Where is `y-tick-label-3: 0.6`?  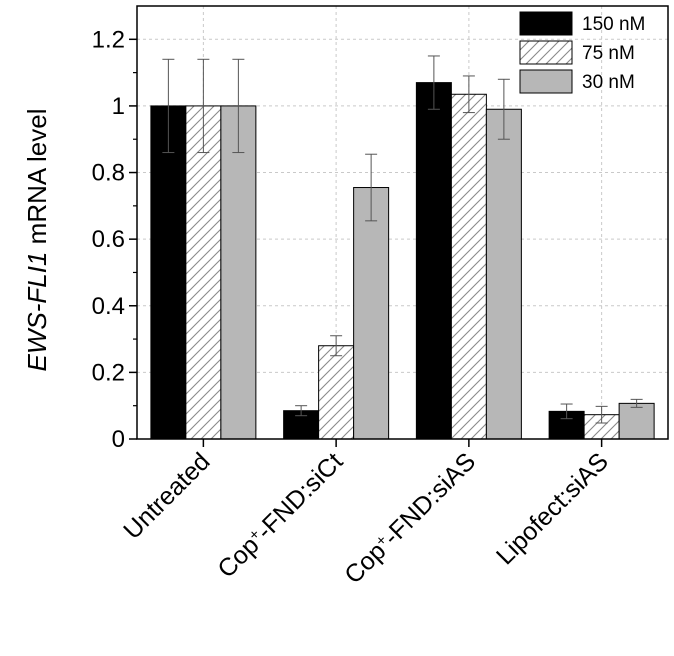 y-tick-label-3: 0.6 is located at coordinates (108, 239).